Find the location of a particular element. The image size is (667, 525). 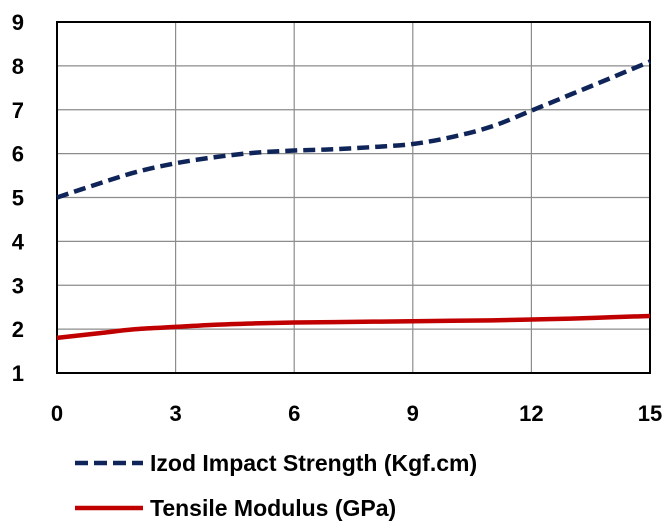

y-tick-label: 2 is located at coordinates (18, 329).